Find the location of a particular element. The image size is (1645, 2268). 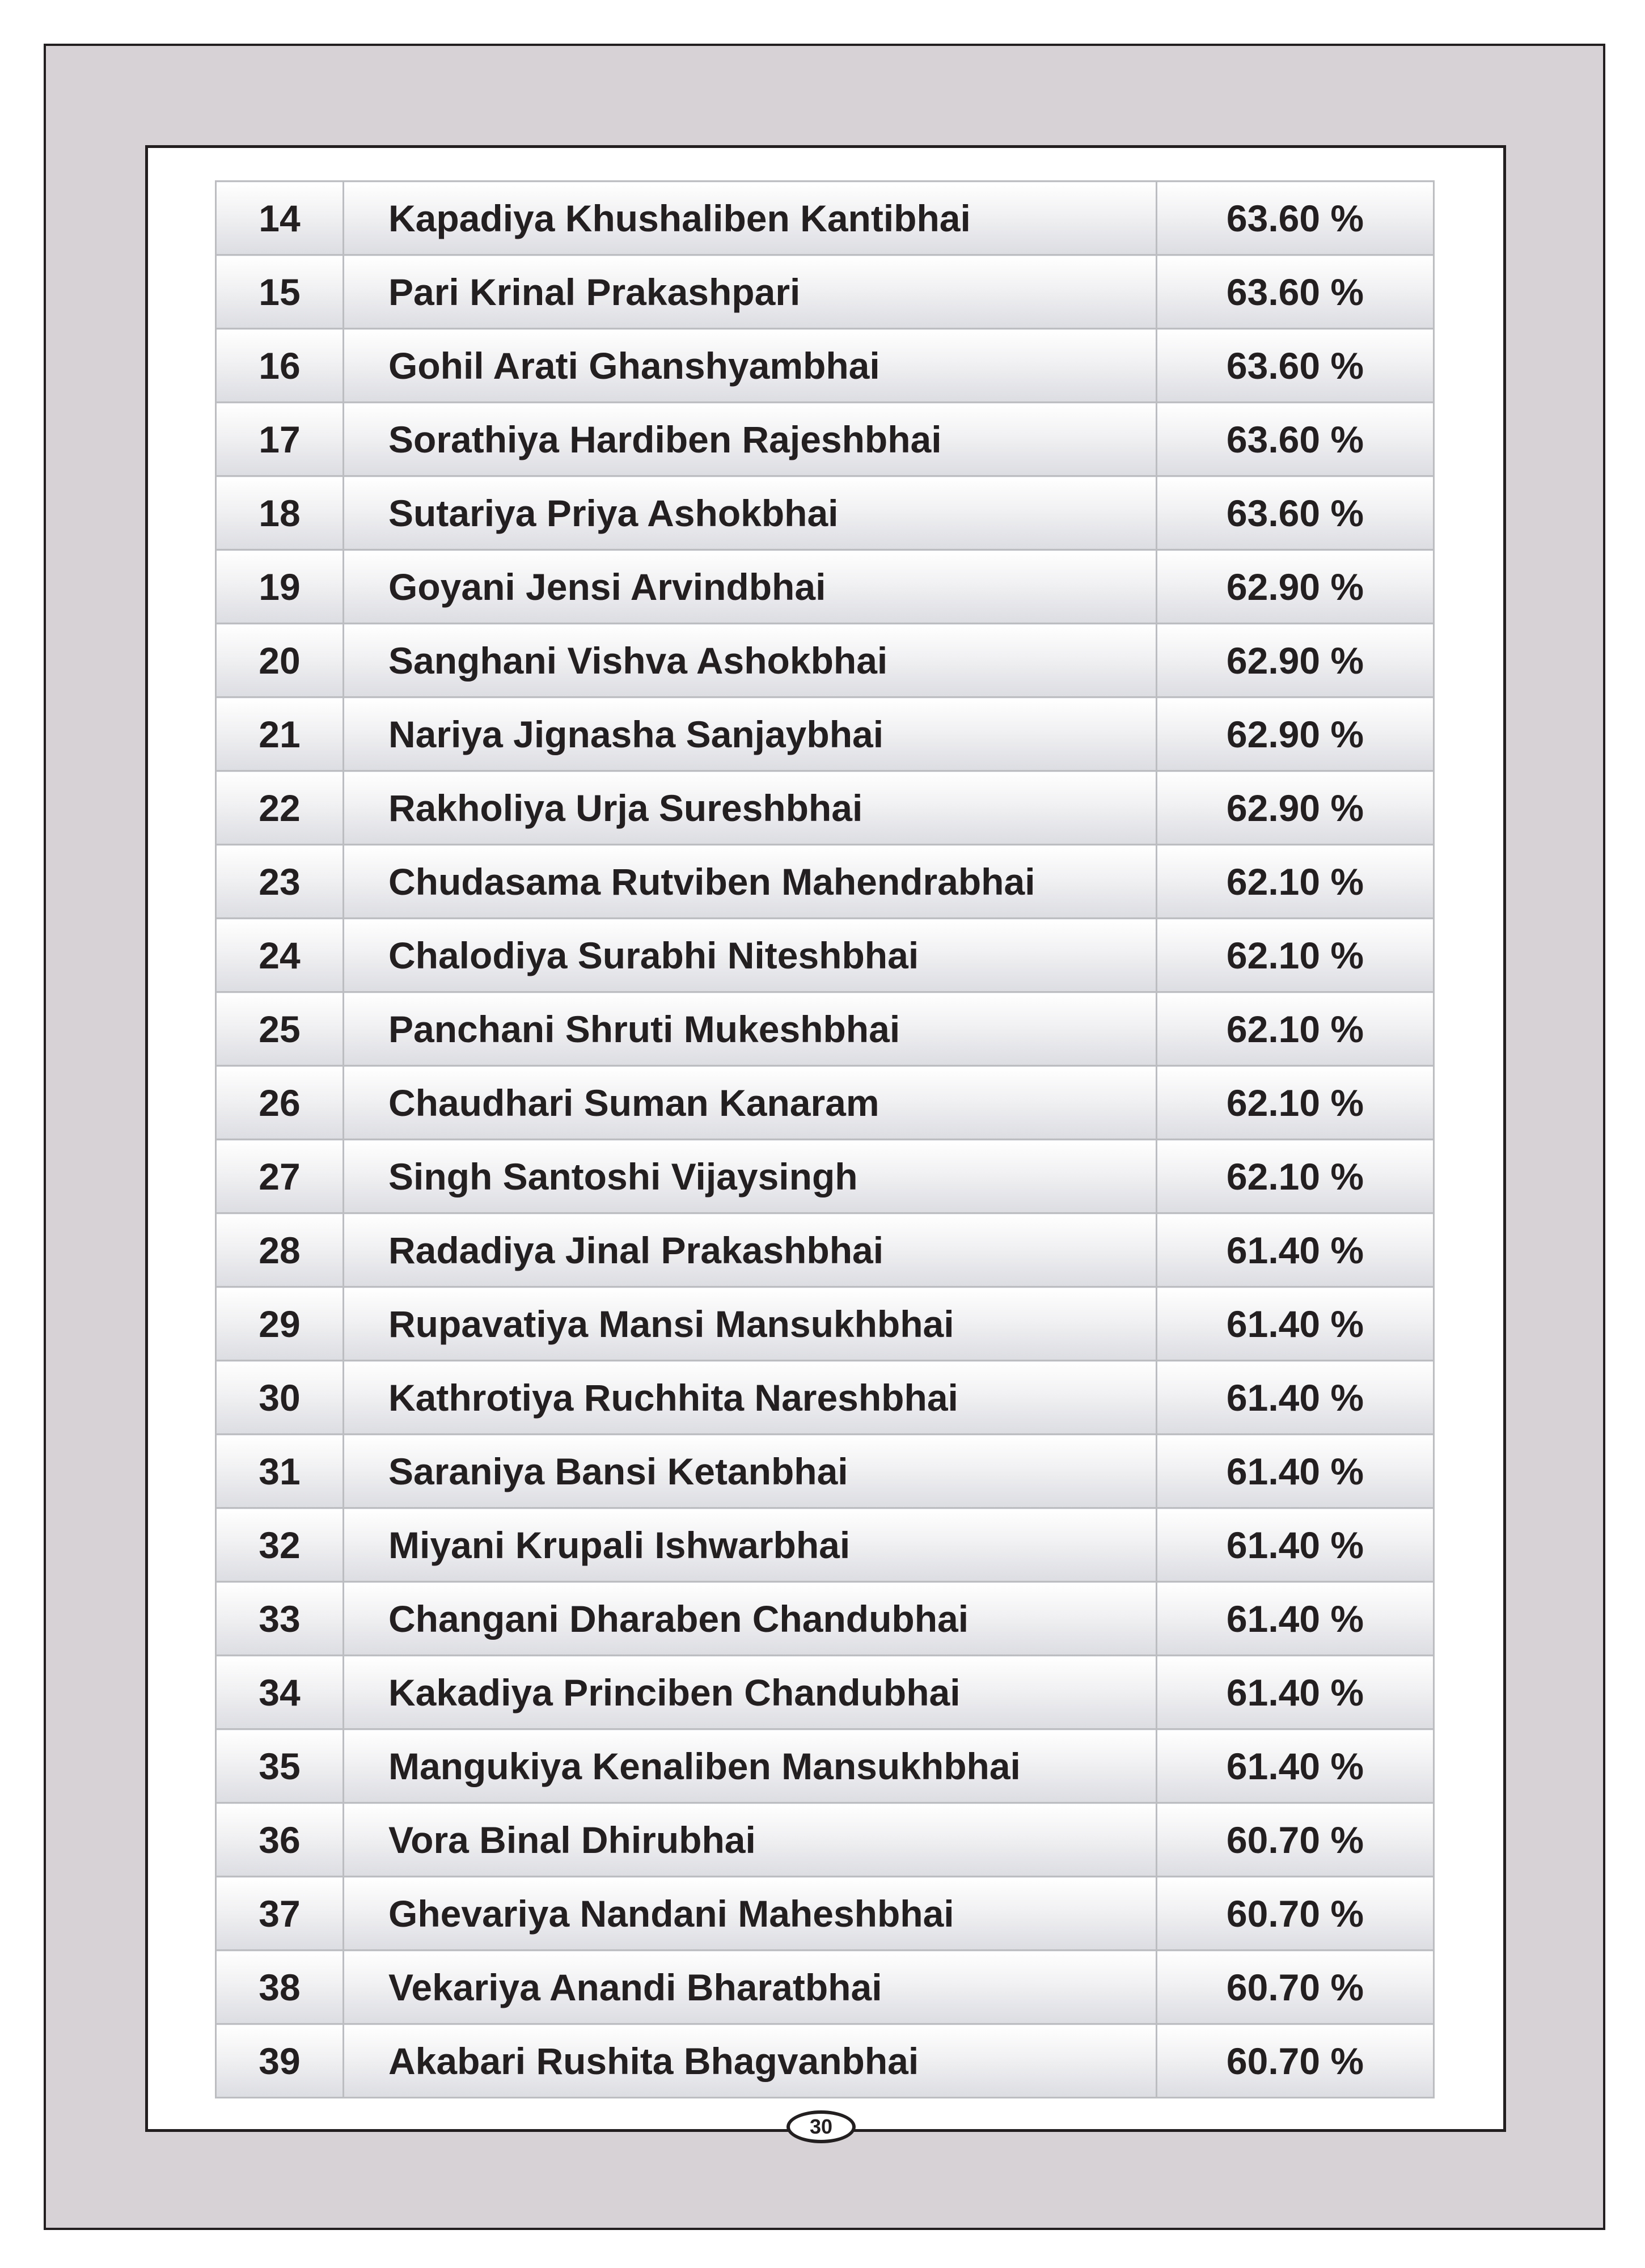

name-cell: Saraniya Bansi Ketanbhai is located at coordinates (749, 1471).